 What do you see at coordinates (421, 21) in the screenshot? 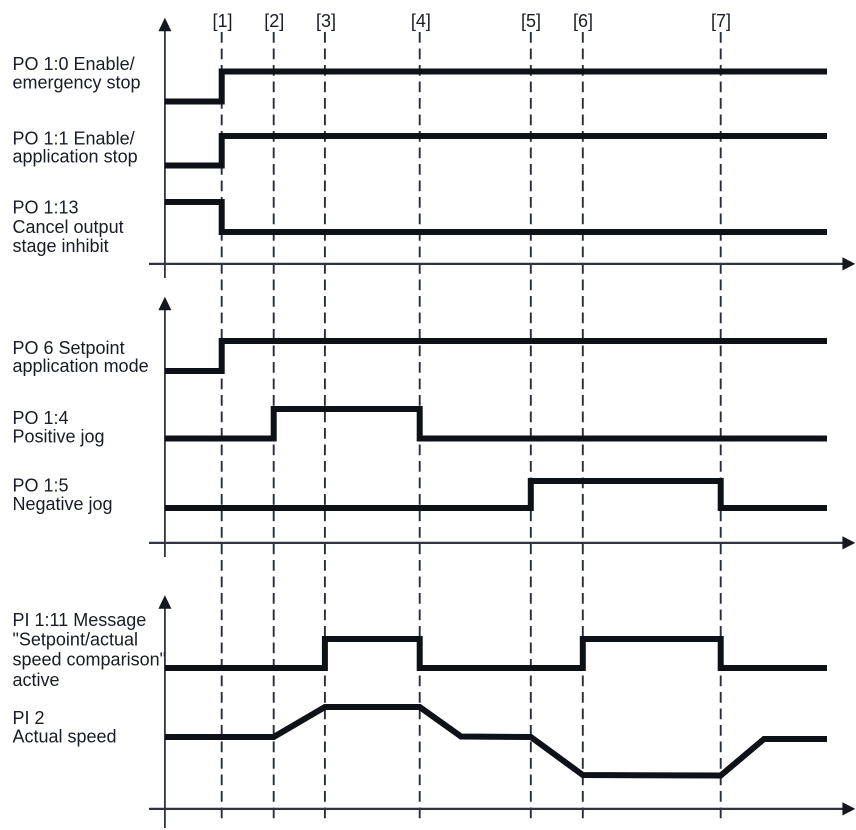
I see `svg-text: [4]` at bounding box center [421, 21].